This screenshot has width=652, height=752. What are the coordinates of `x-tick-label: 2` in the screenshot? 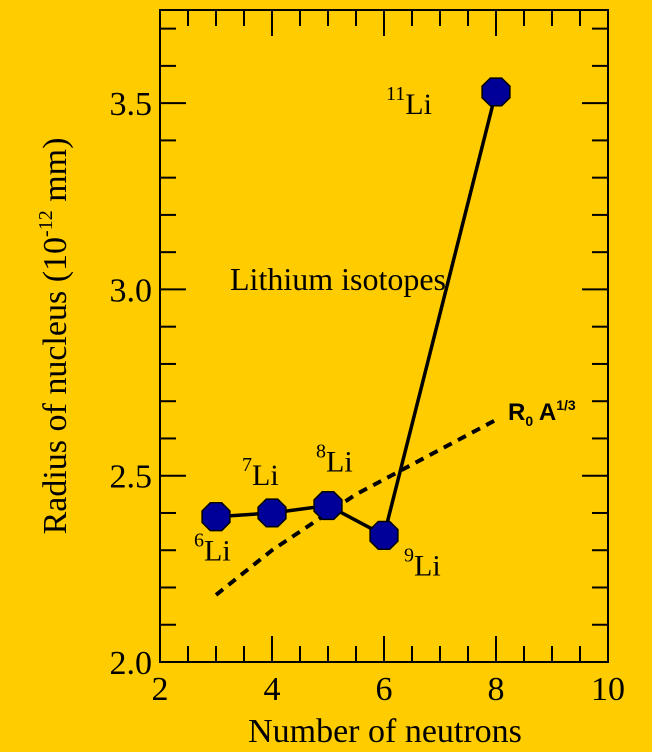 It's located at (160, 689).